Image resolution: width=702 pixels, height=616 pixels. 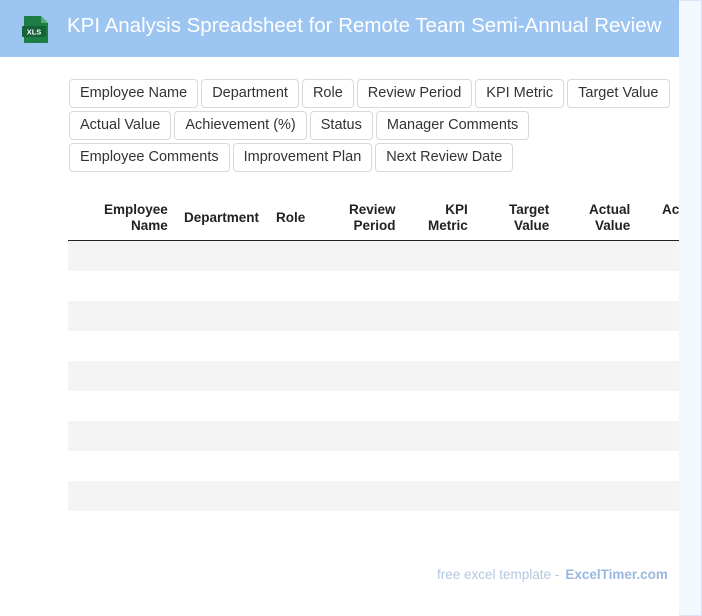 I want to click on column-header-achievement: Ac, so click(x=670, y=210).